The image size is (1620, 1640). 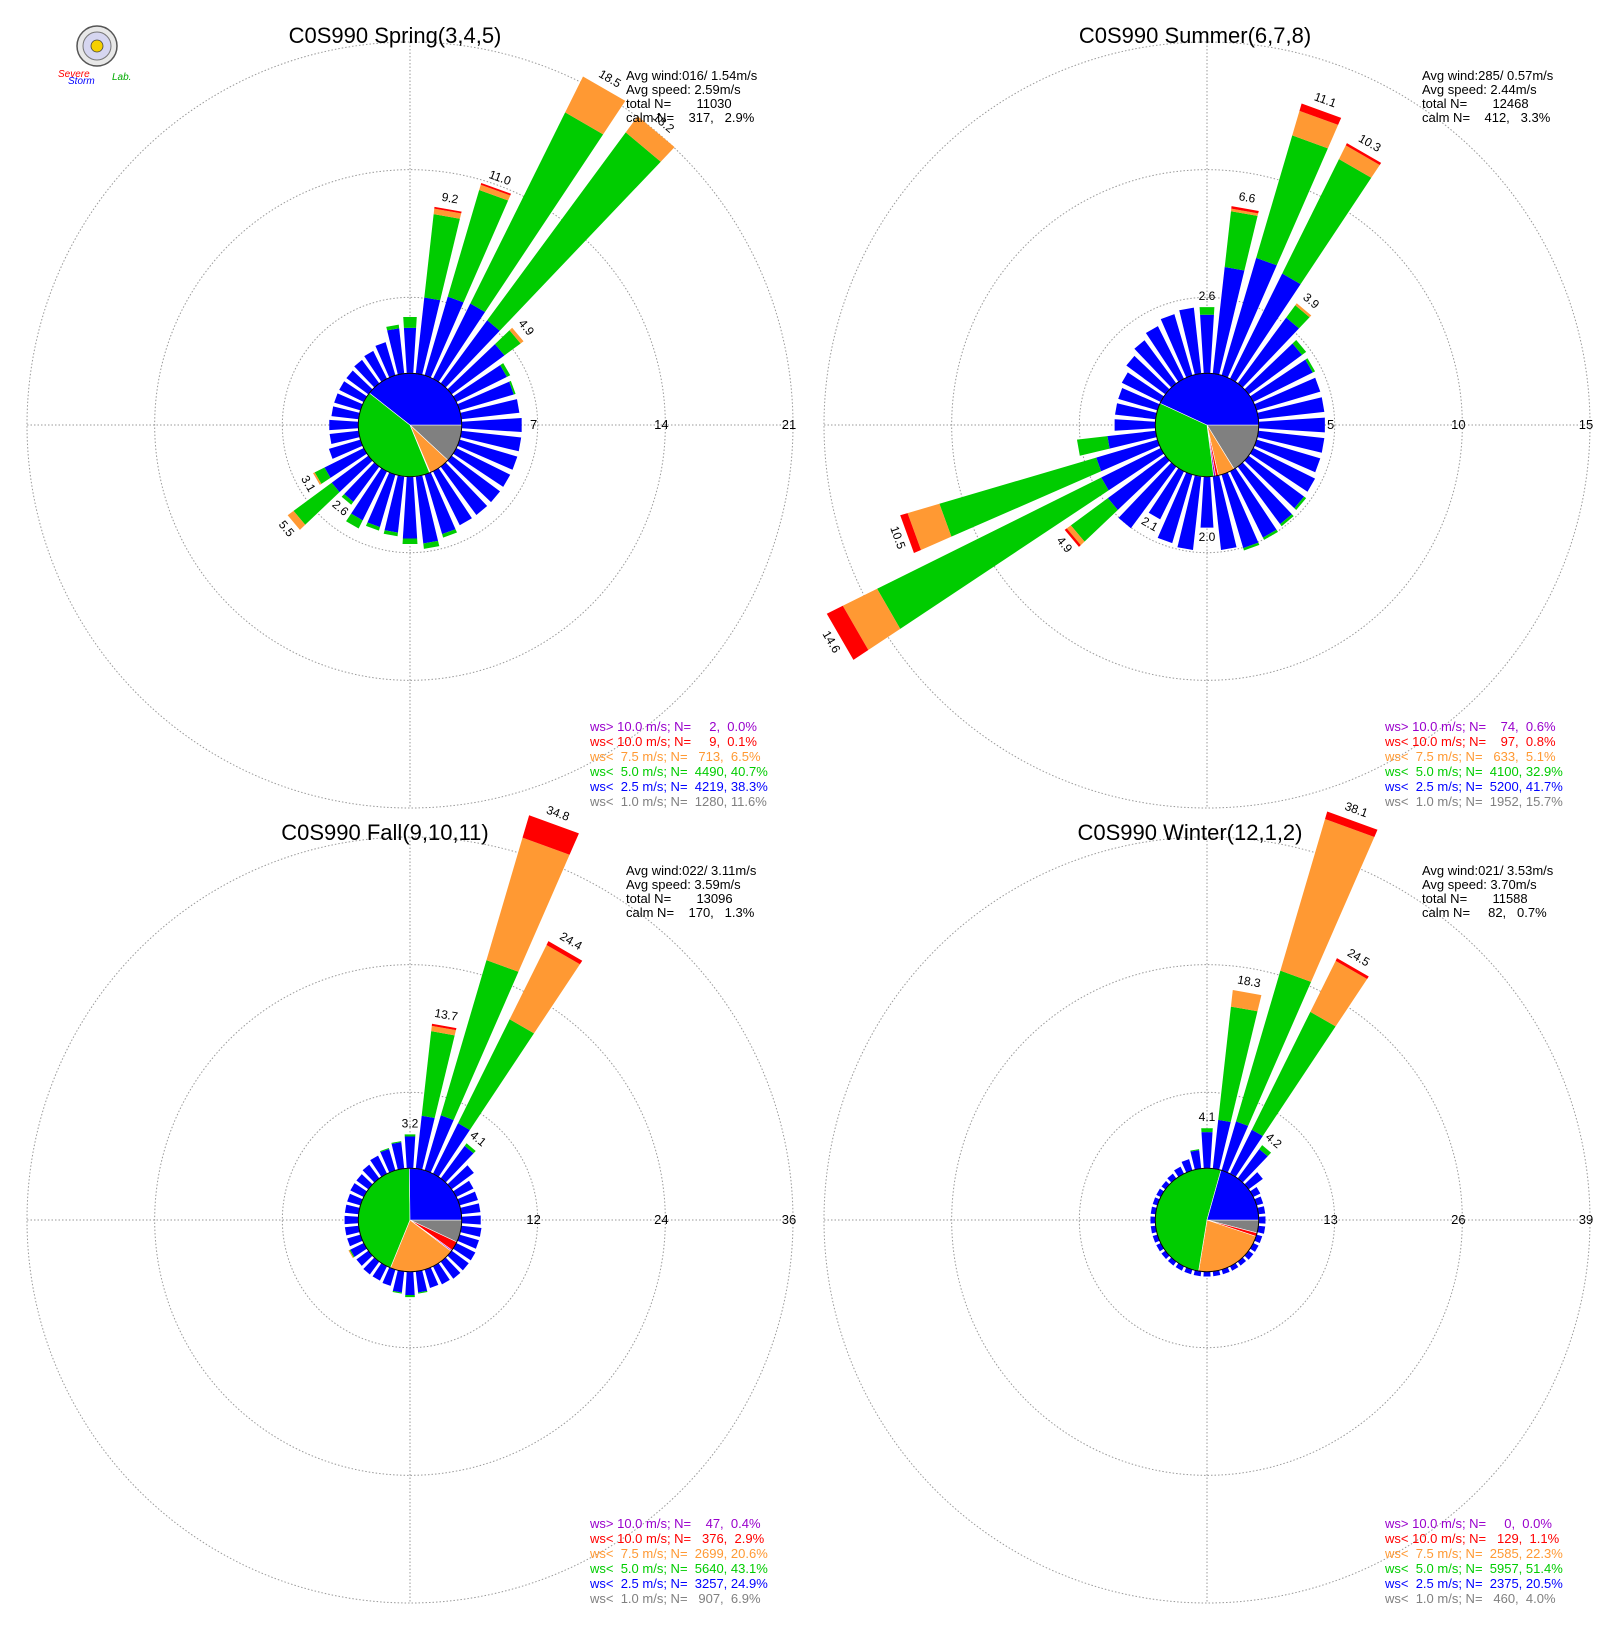 I want to click on ring-tick-label: 15, so click(x=1586, y=424).